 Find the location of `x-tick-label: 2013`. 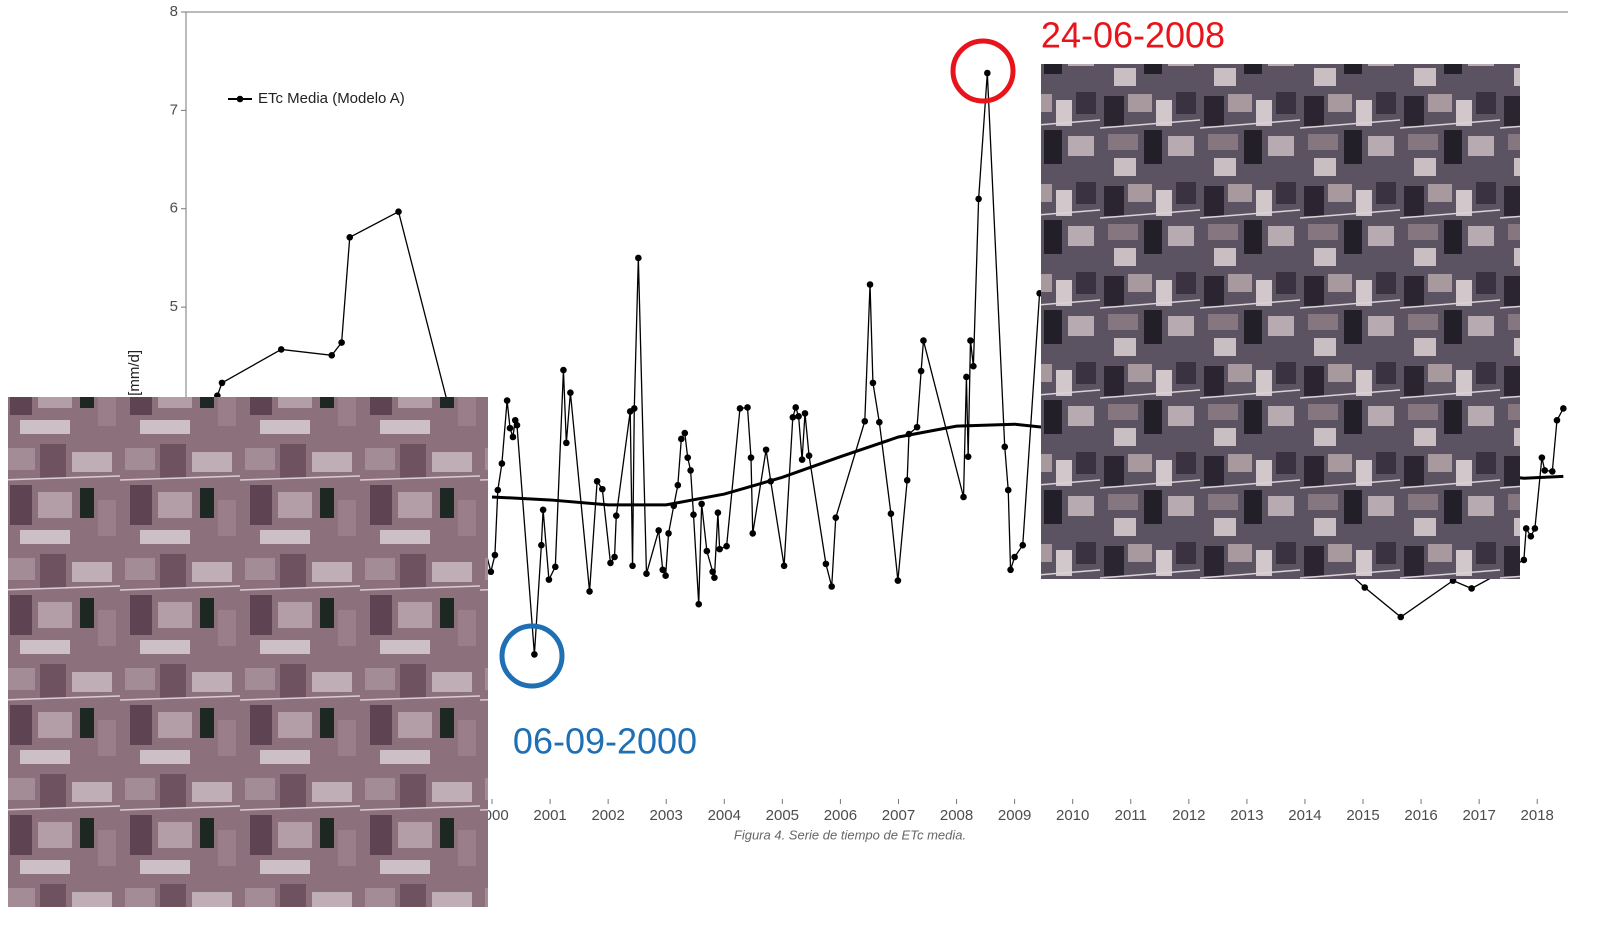

x-tick-label: 2013 is located at coordinates (1246, 815).